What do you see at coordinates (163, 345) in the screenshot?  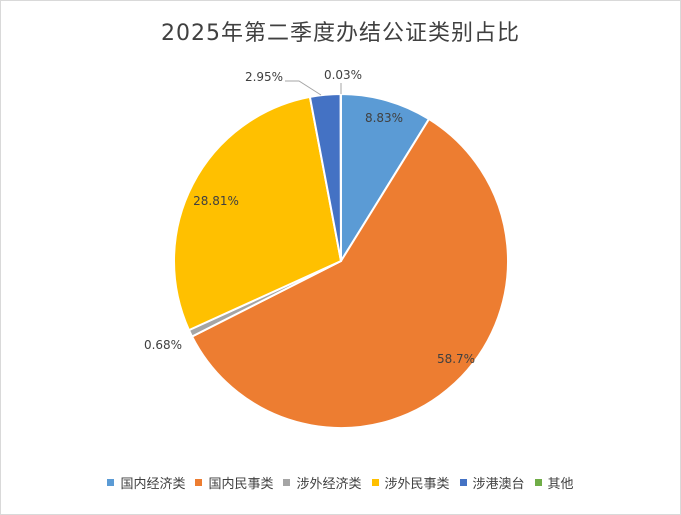 I see `data-label-3: 0.68%` at bounding box center [163, 345].